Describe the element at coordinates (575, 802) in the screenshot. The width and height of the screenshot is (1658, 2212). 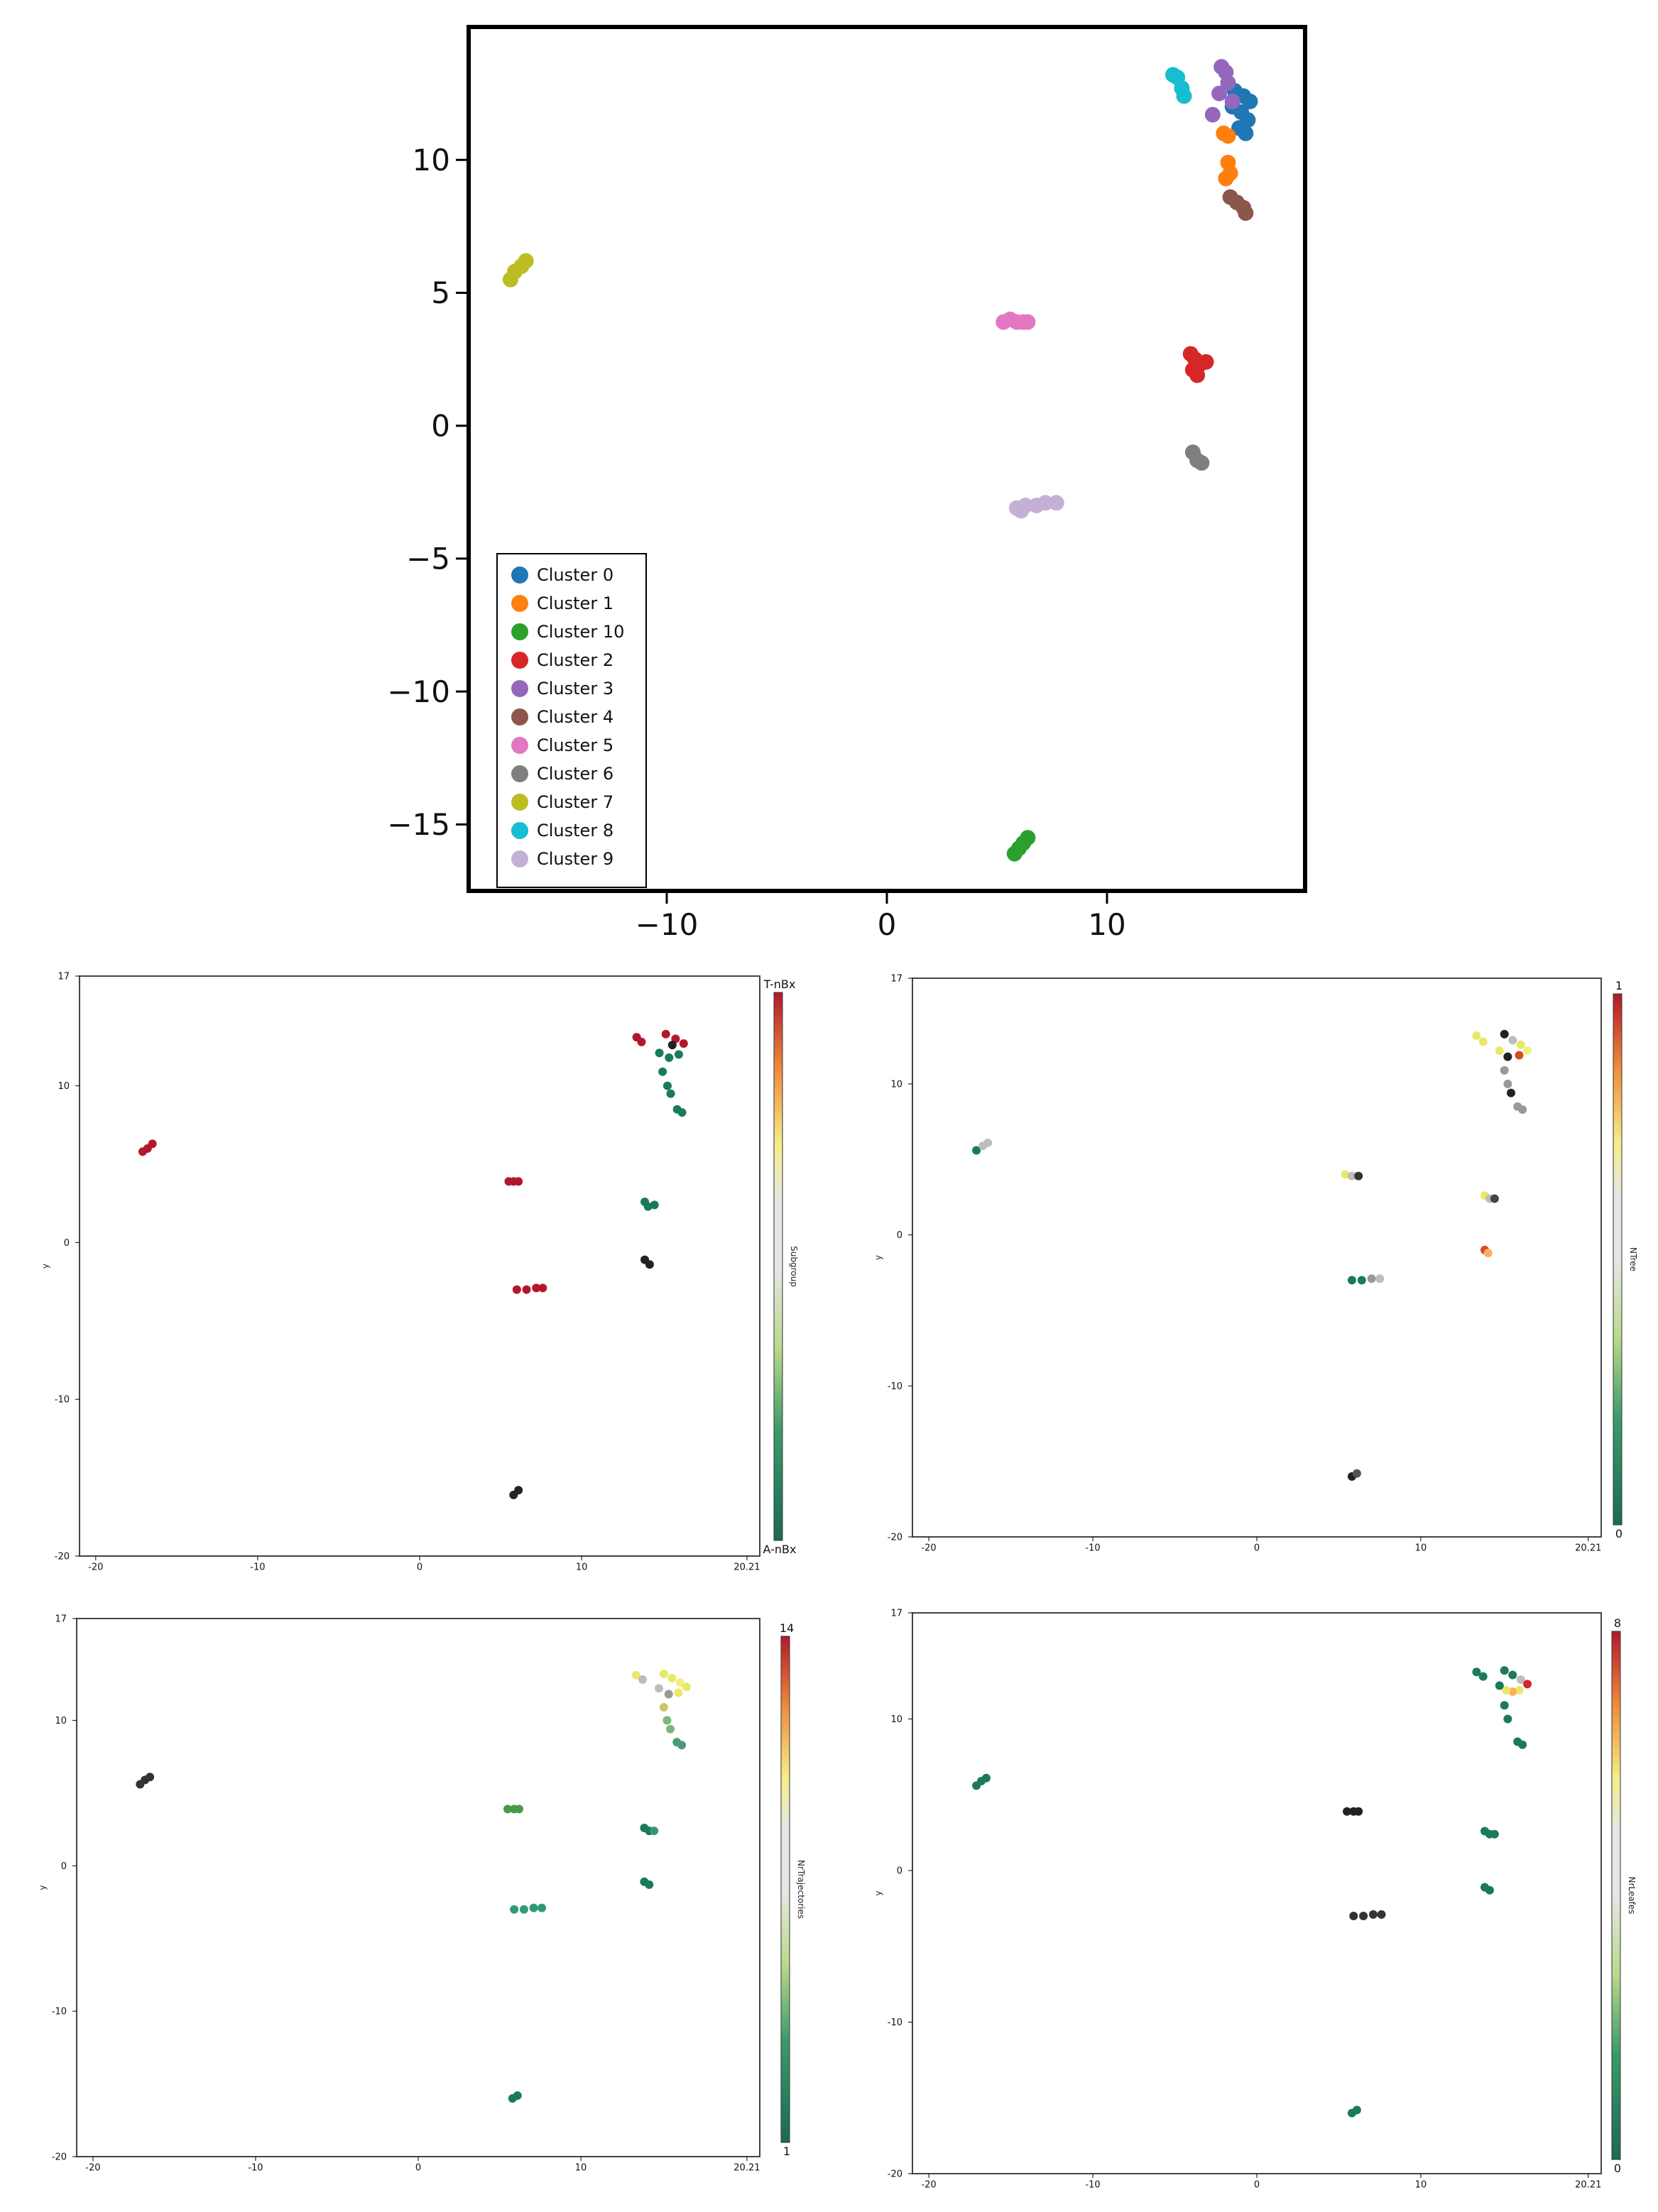
I see `legend-entry: Cluster 7` at that location.